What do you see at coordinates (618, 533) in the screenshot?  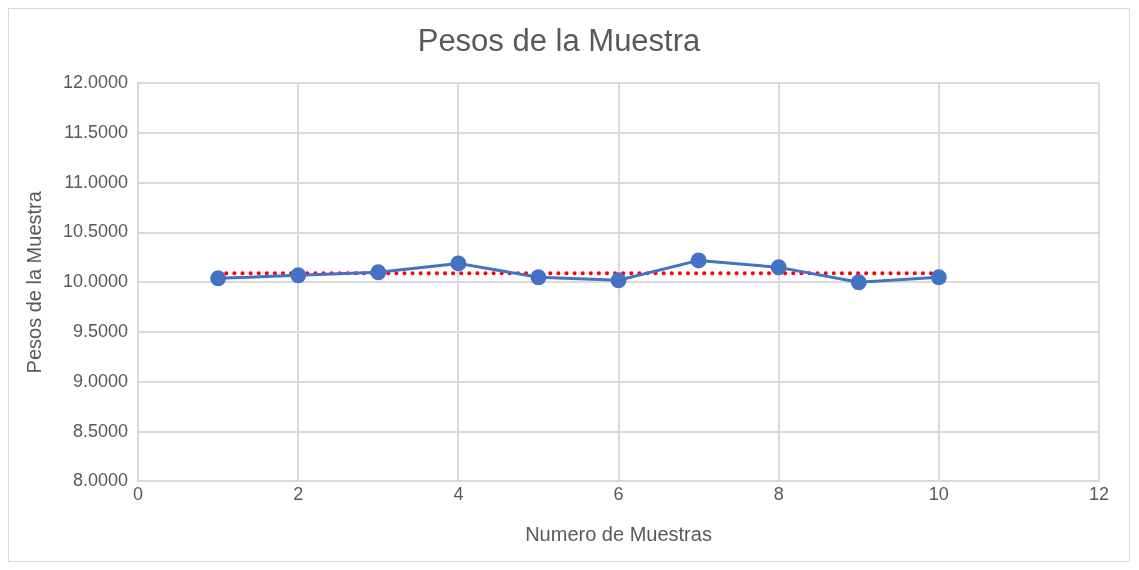 I see `x-axis-title: Numero de Muestras` at bounding box center [618, 533].